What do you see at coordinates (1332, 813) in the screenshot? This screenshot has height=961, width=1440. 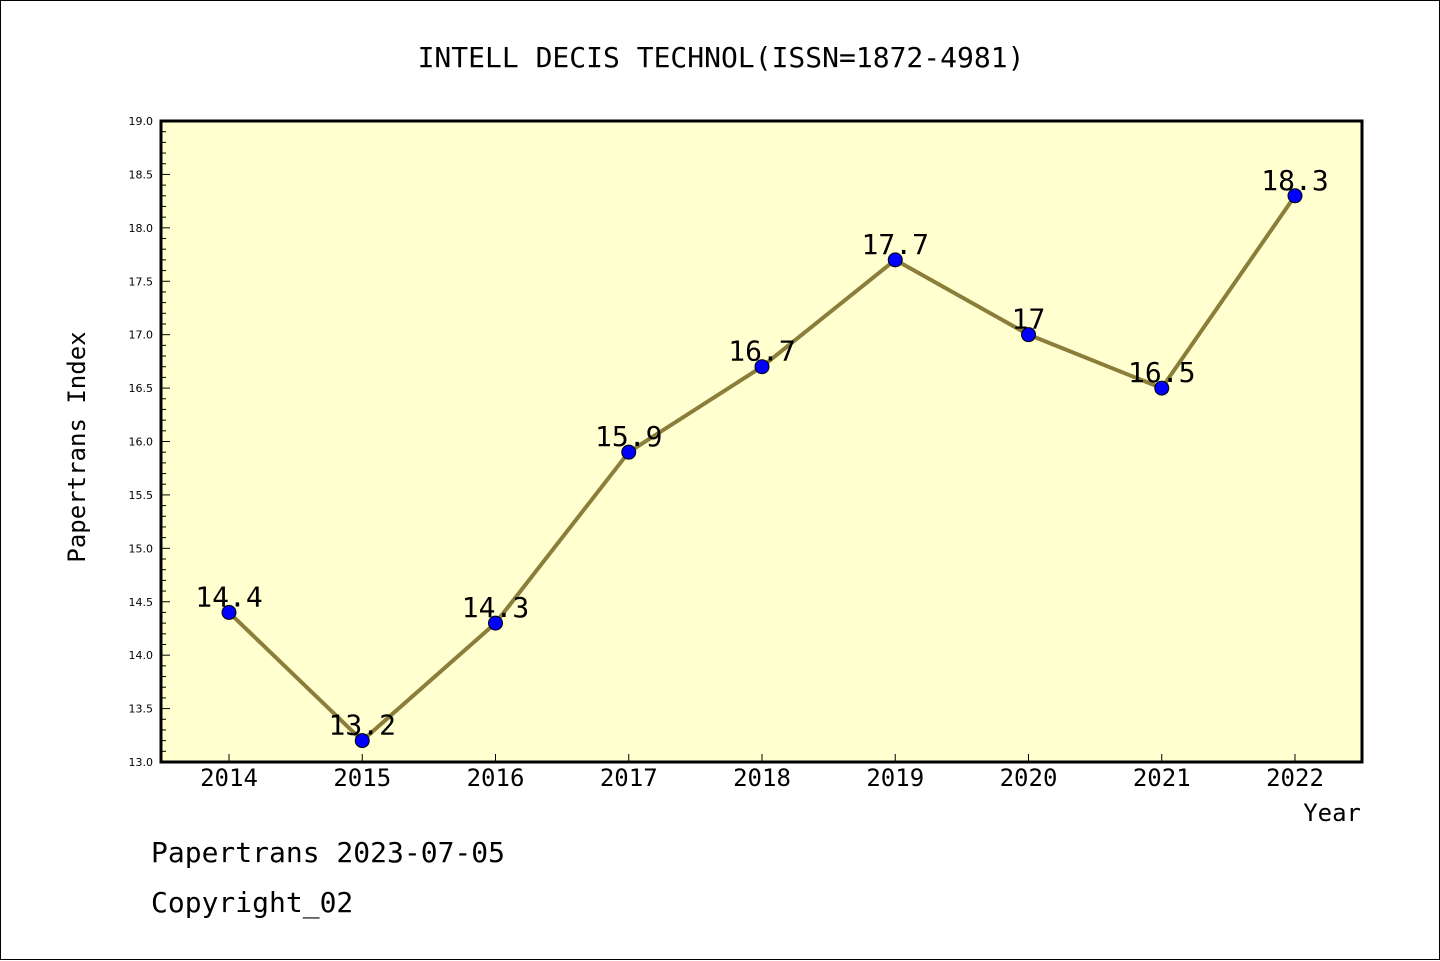 I see `x-axis-label: Year` at bounding box center [1332, 813].